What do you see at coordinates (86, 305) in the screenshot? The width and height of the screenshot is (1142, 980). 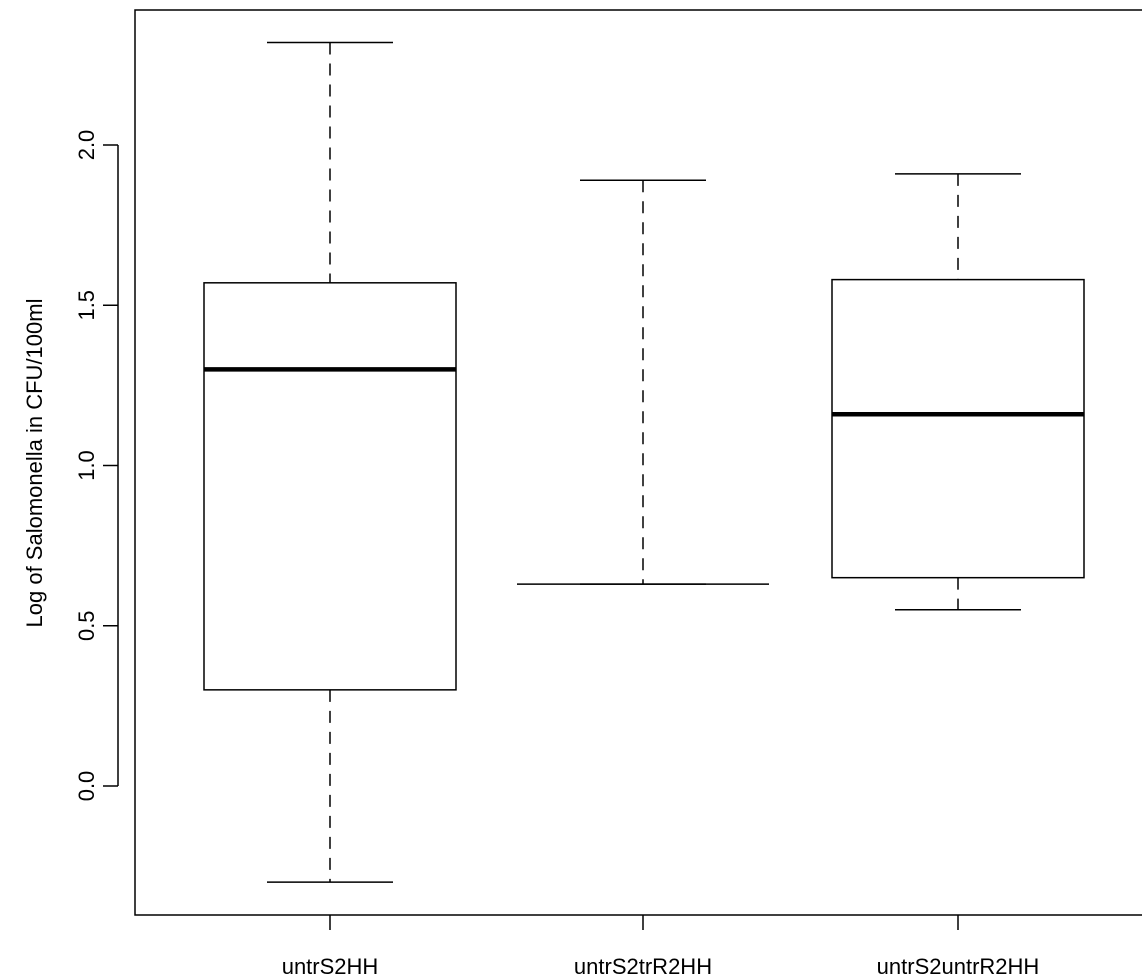 I see `y-tick-label: 1.5` at bounding box center [86, 305].